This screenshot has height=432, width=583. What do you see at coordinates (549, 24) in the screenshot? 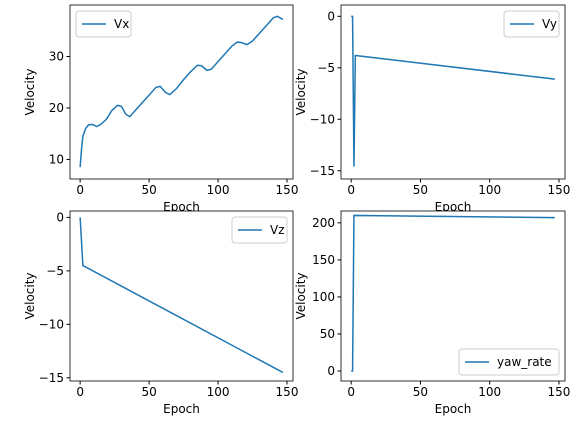
I see `legend-label: Vy` at bounding box center [549, 24].